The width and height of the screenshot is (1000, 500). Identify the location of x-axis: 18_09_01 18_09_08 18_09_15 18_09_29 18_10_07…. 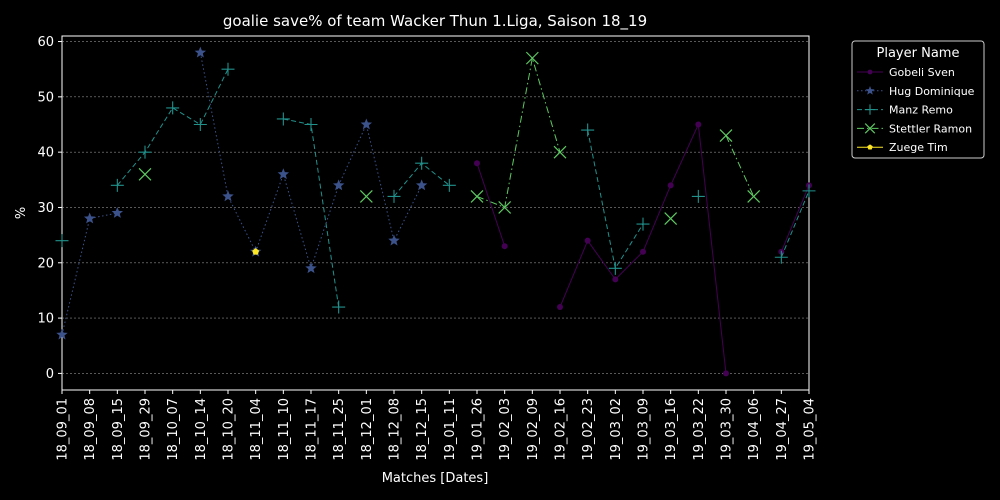
(437, 425).